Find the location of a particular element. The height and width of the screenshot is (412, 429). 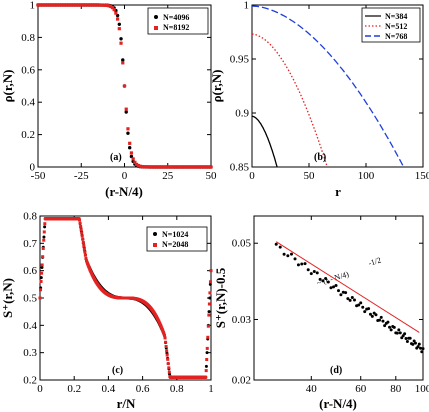

panel-a-xtick-label-1: -25 is located at coordinates (81, 176).